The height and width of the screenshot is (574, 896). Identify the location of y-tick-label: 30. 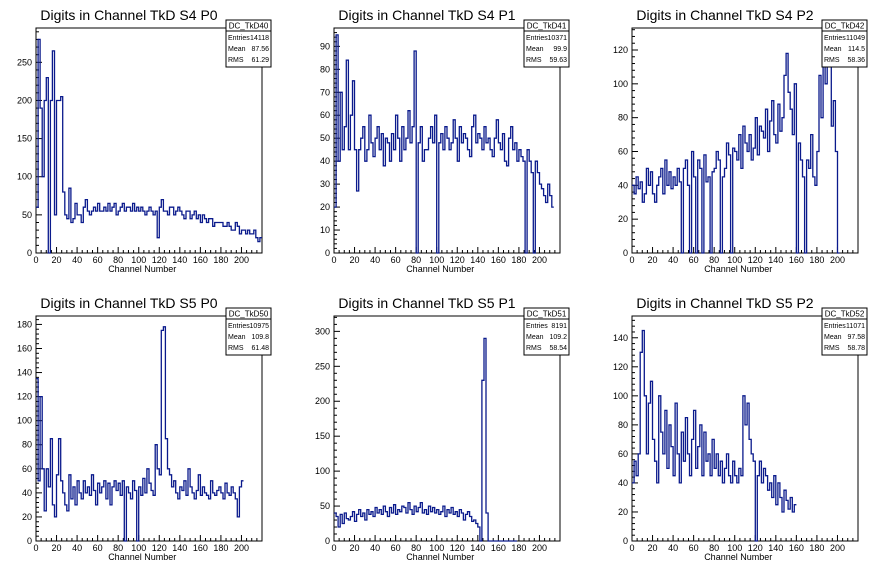
(325, 184).